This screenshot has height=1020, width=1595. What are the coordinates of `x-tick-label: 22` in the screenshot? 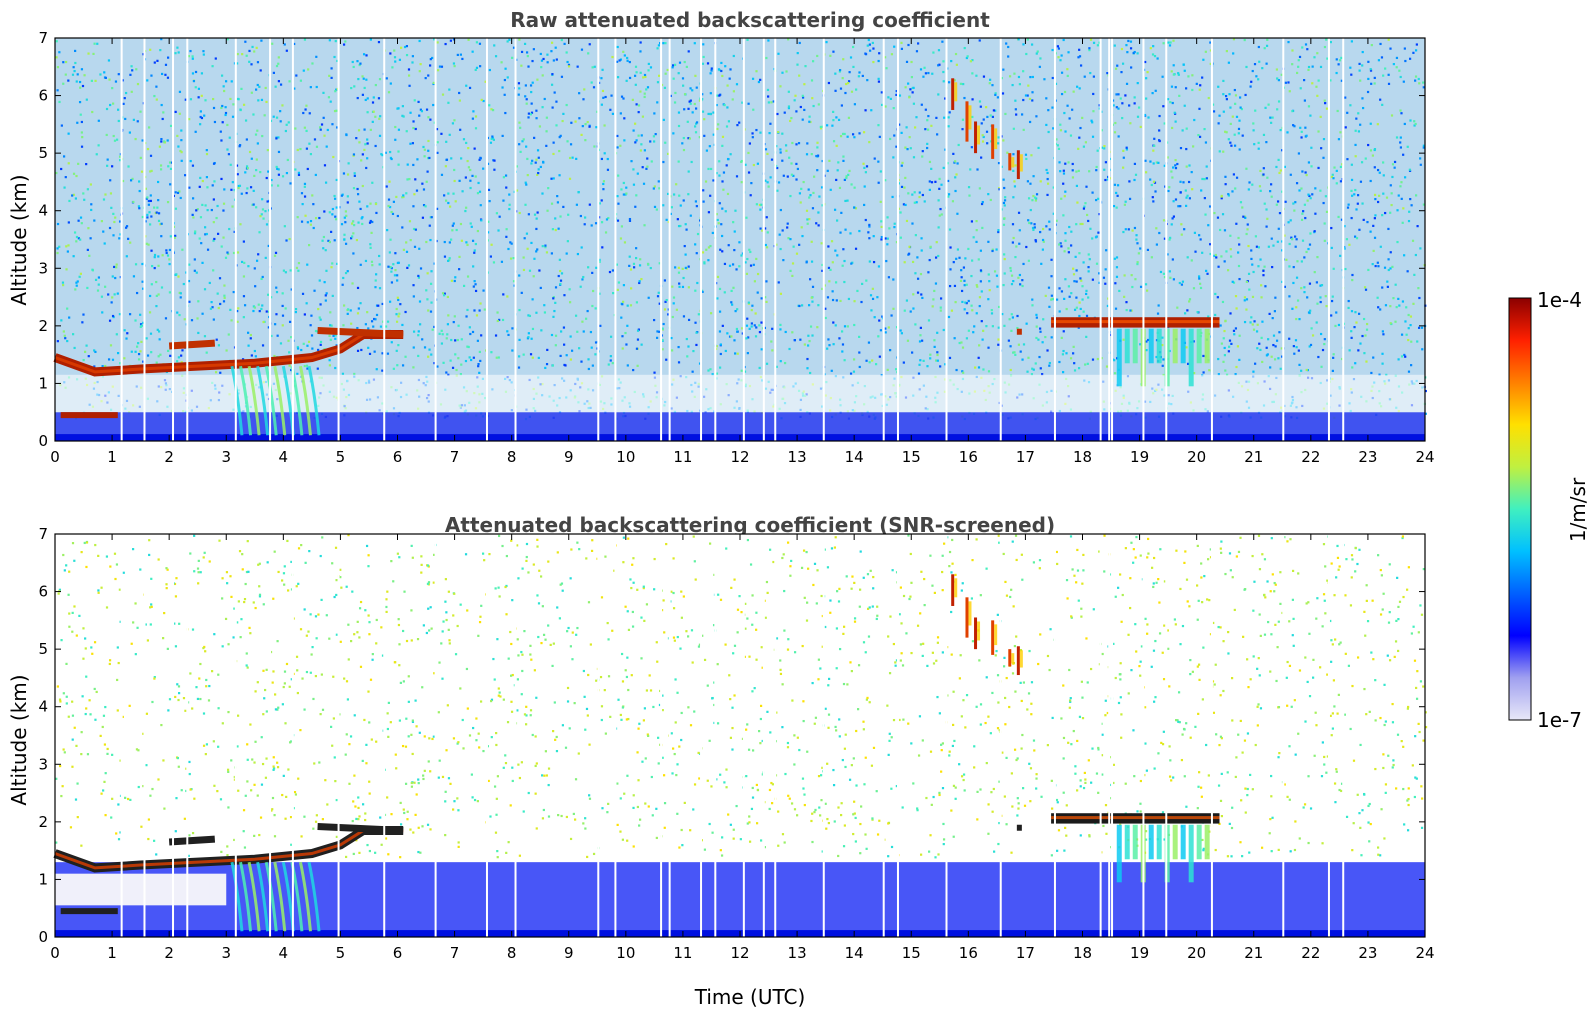 It's located at (1310, 457).